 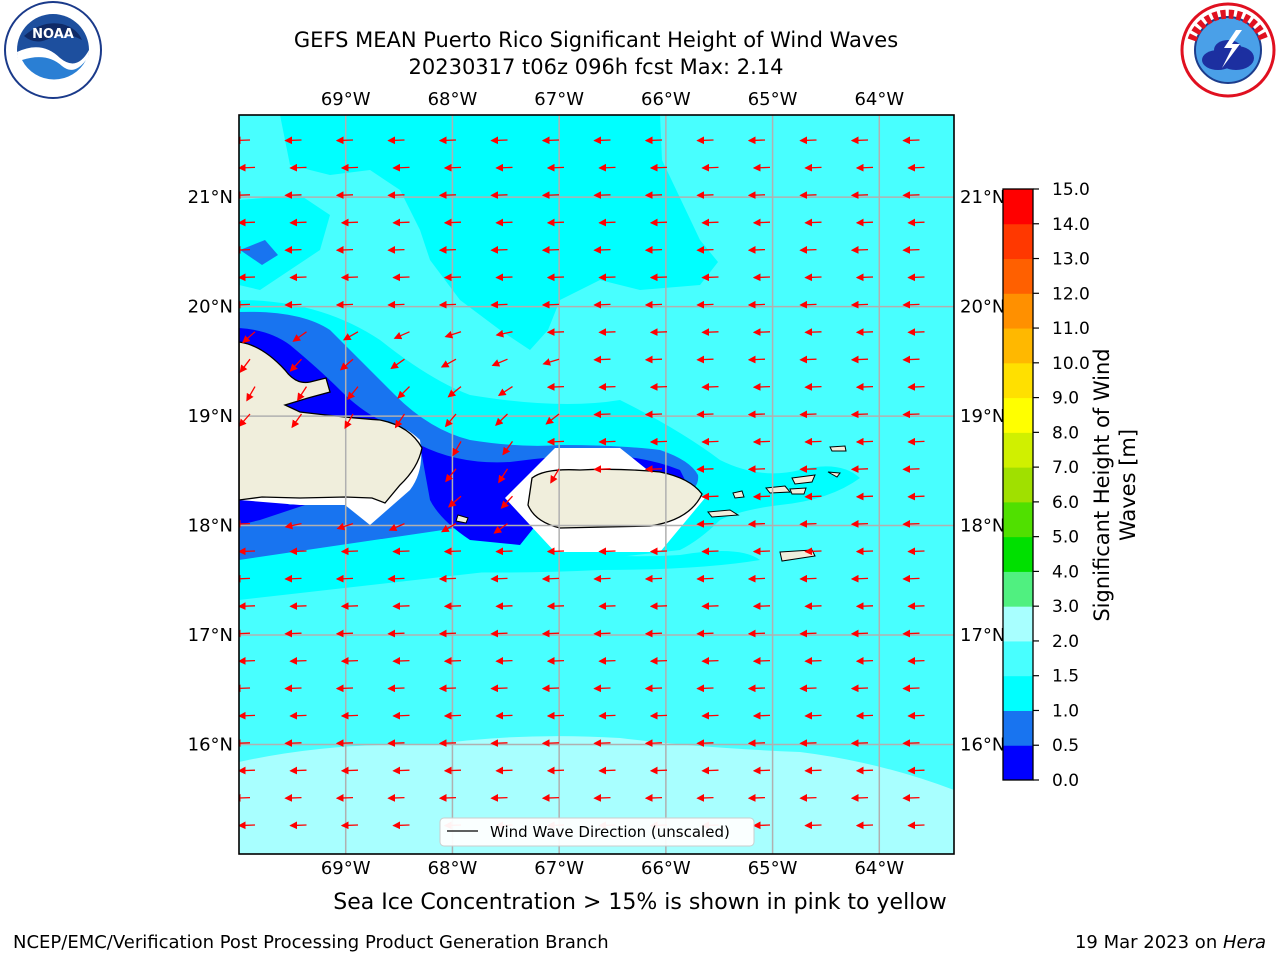 I want to click on colorbar-tick-label: 2.0, so click(x=1065, y=642).